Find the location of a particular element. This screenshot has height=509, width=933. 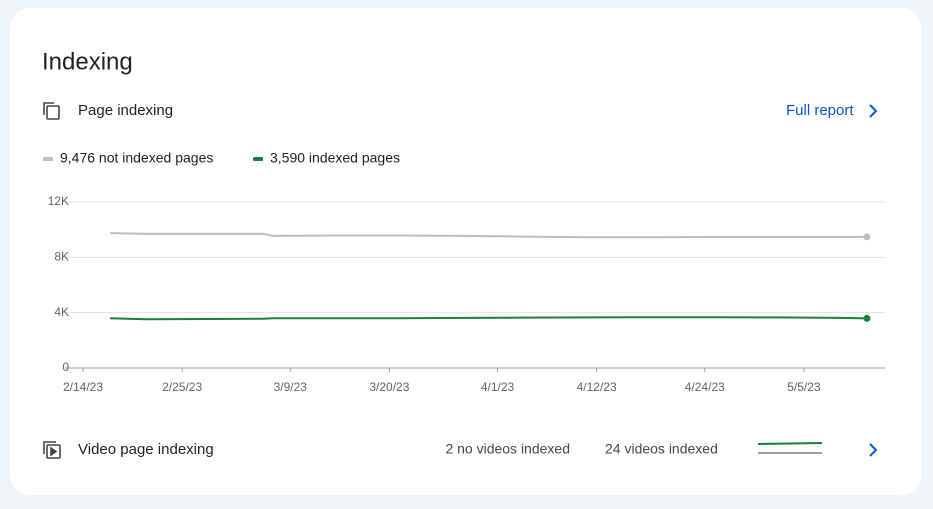

card-title: Indexing is located at coordinates (87, 61).